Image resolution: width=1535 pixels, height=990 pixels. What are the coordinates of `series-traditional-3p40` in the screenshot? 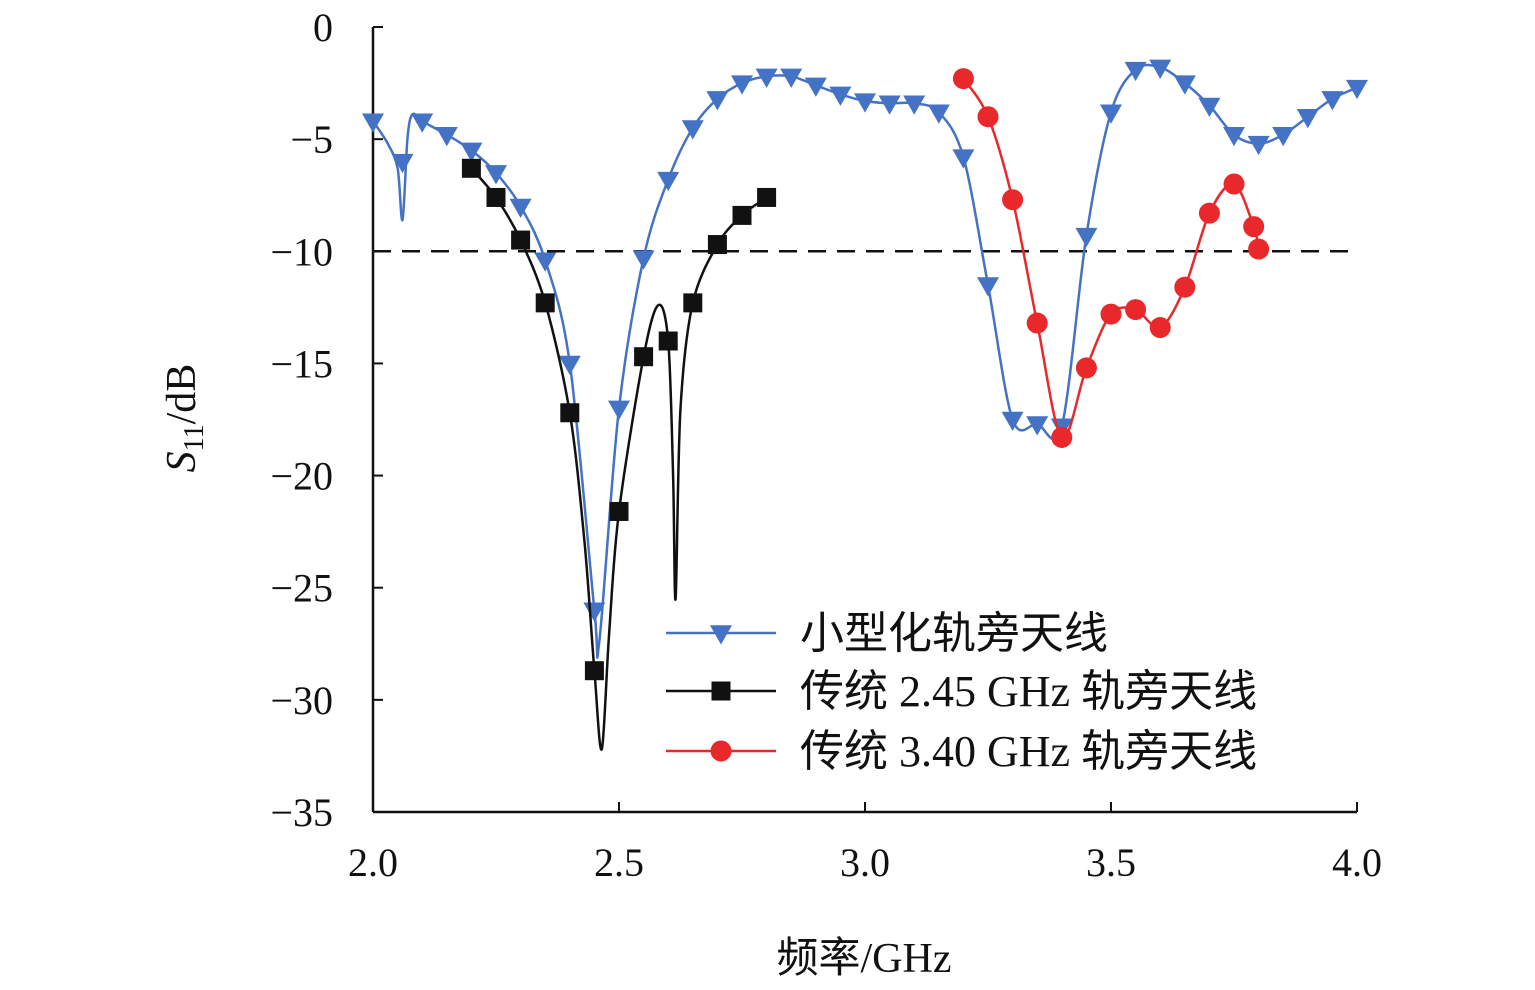 It's located at (1111, 258).